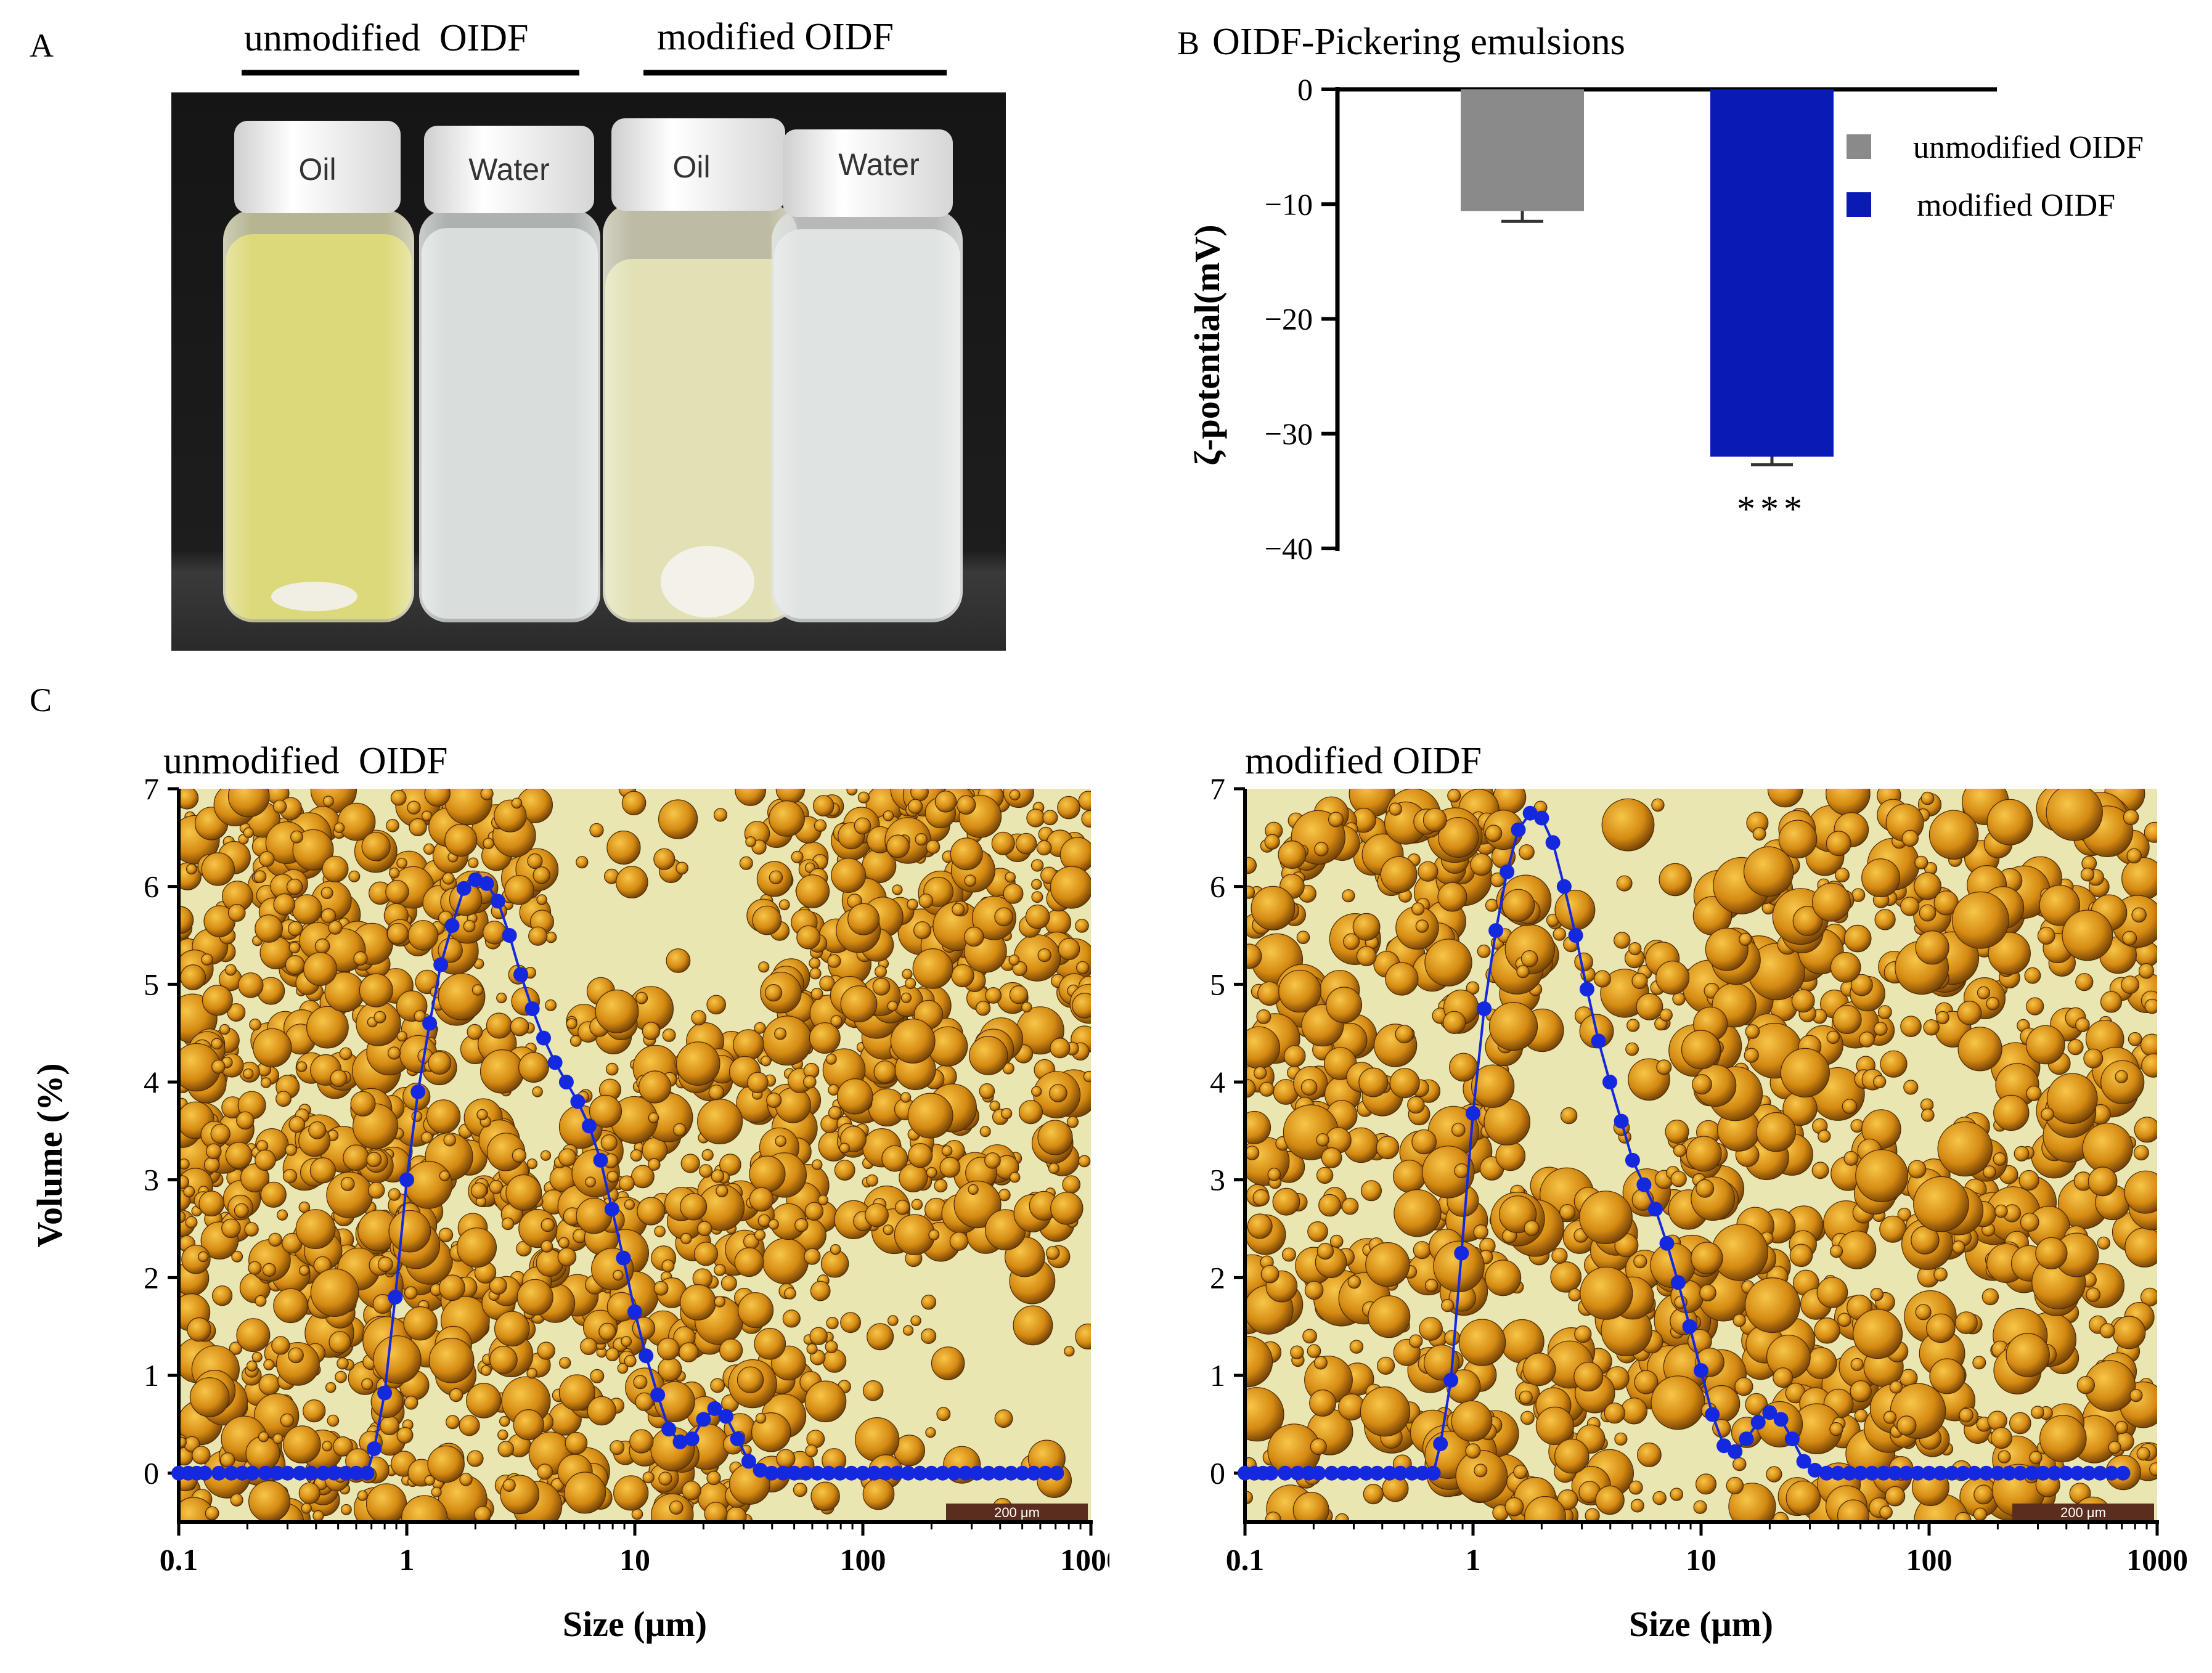 The height and width of the screenshot is (1673, 2212). What do you see at coordinates (701, 370) in the screenshot?
I see `vial-3: Oil` at bounding box center [701, 370].